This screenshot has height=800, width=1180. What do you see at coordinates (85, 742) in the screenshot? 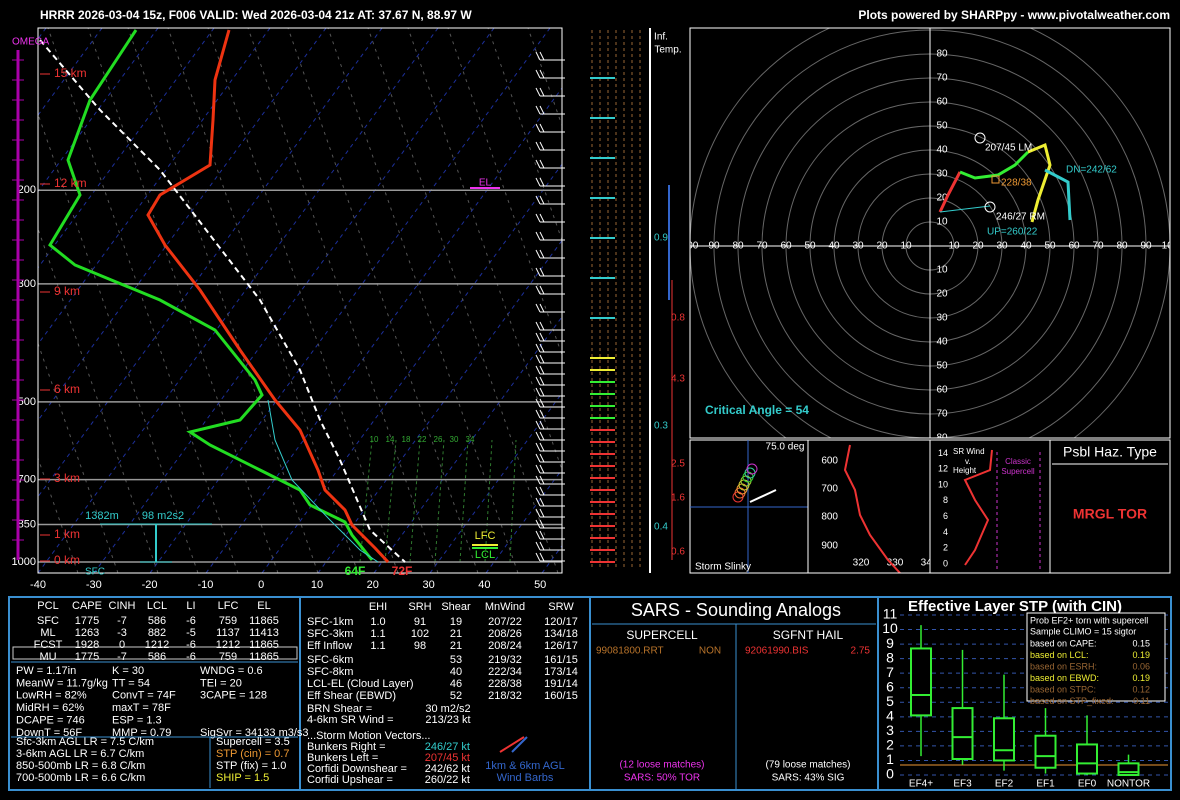
I see `lapse-rate: Sfc-3km AGL LR = 7.5 C/km` at bounding box center [85, 742].